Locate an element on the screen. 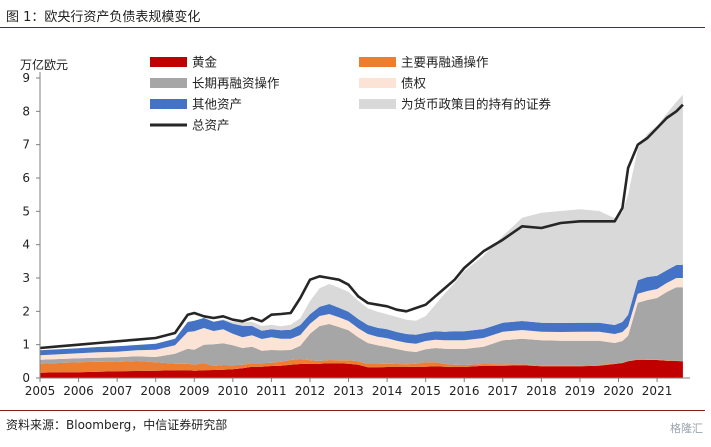 The height and width of the screenshot is (447, 711). legend-label: 长期再融资操作 is located at coordinates (236, 83).